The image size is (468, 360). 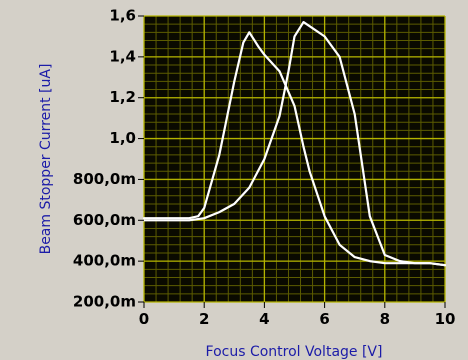 I want to click on x-tick-label: 10, so click(x=445, y=319).